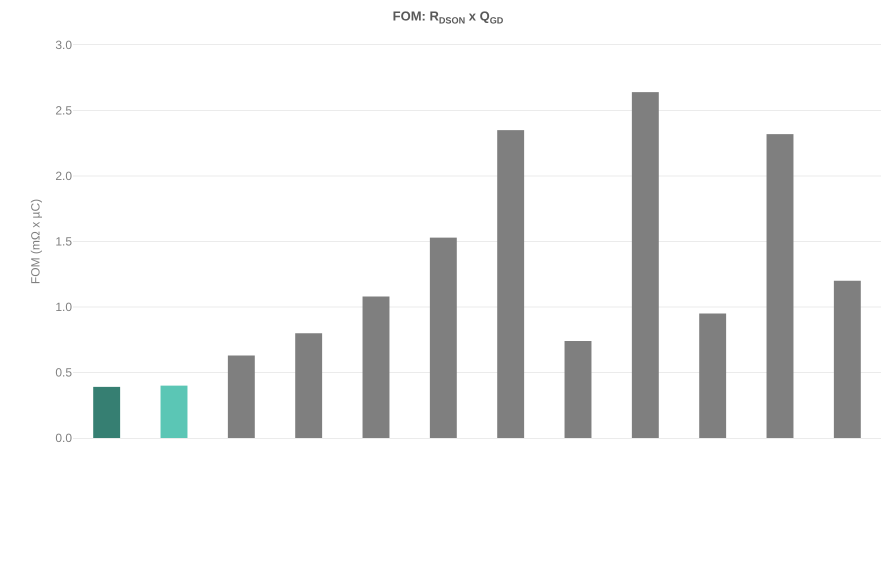 This screenshot has height=576, width=896. Describe the element at coordinates (63, 241) in the screenshot. I see `y-tick-label: 1.5` at that location.